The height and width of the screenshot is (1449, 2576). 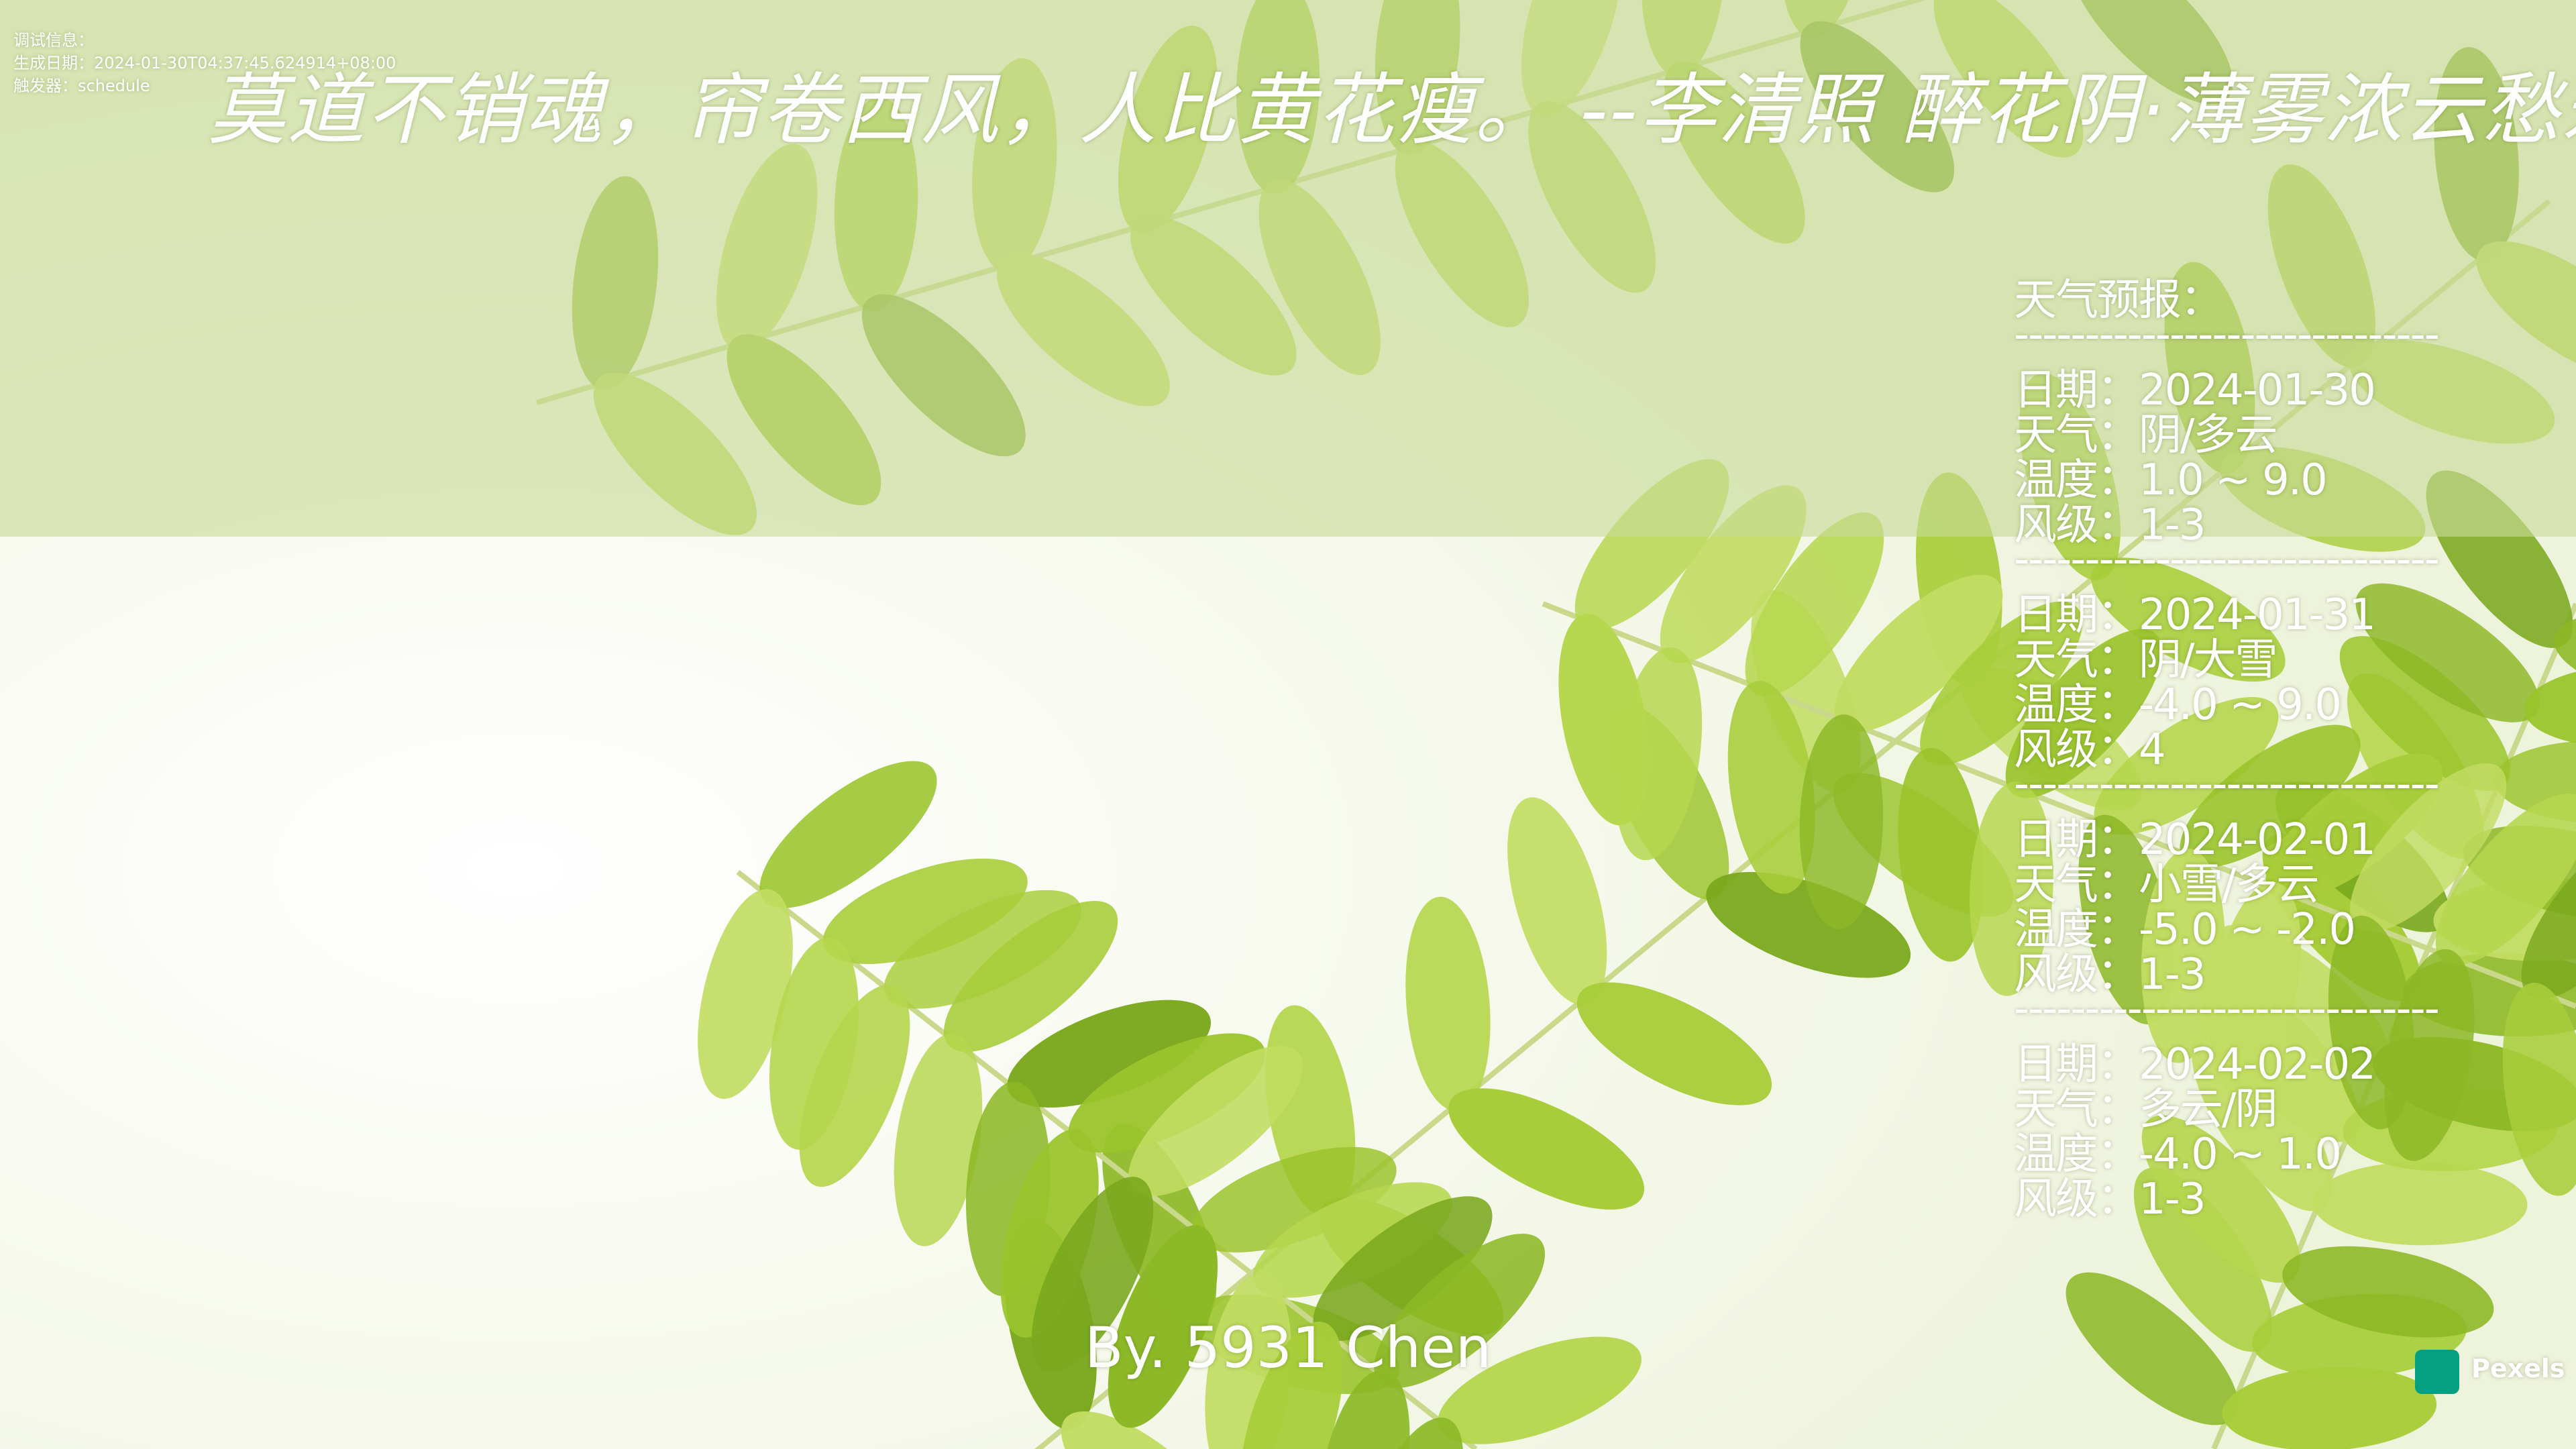 What do you see at coordinates (2233, 480) in the screenshot?
I see `field-value: 1.0 ~ 9.0` at bounding box center [2233, 480].